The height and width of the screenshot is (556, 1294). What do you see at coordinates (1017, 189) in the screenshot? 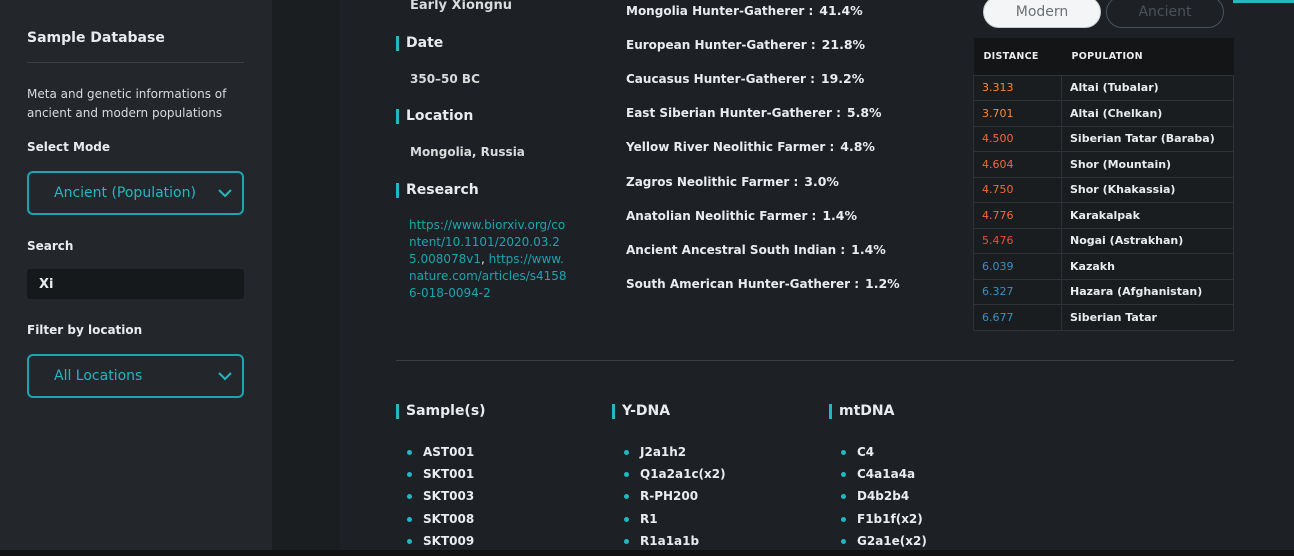
I see `distance-cell: 4.750` at bounding box center [1017, 189].